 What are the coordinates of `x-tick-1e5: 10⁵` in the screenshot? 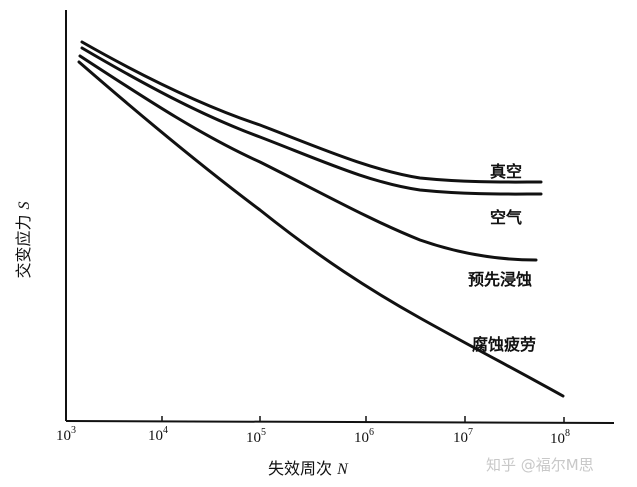 It's located at (256, 436).